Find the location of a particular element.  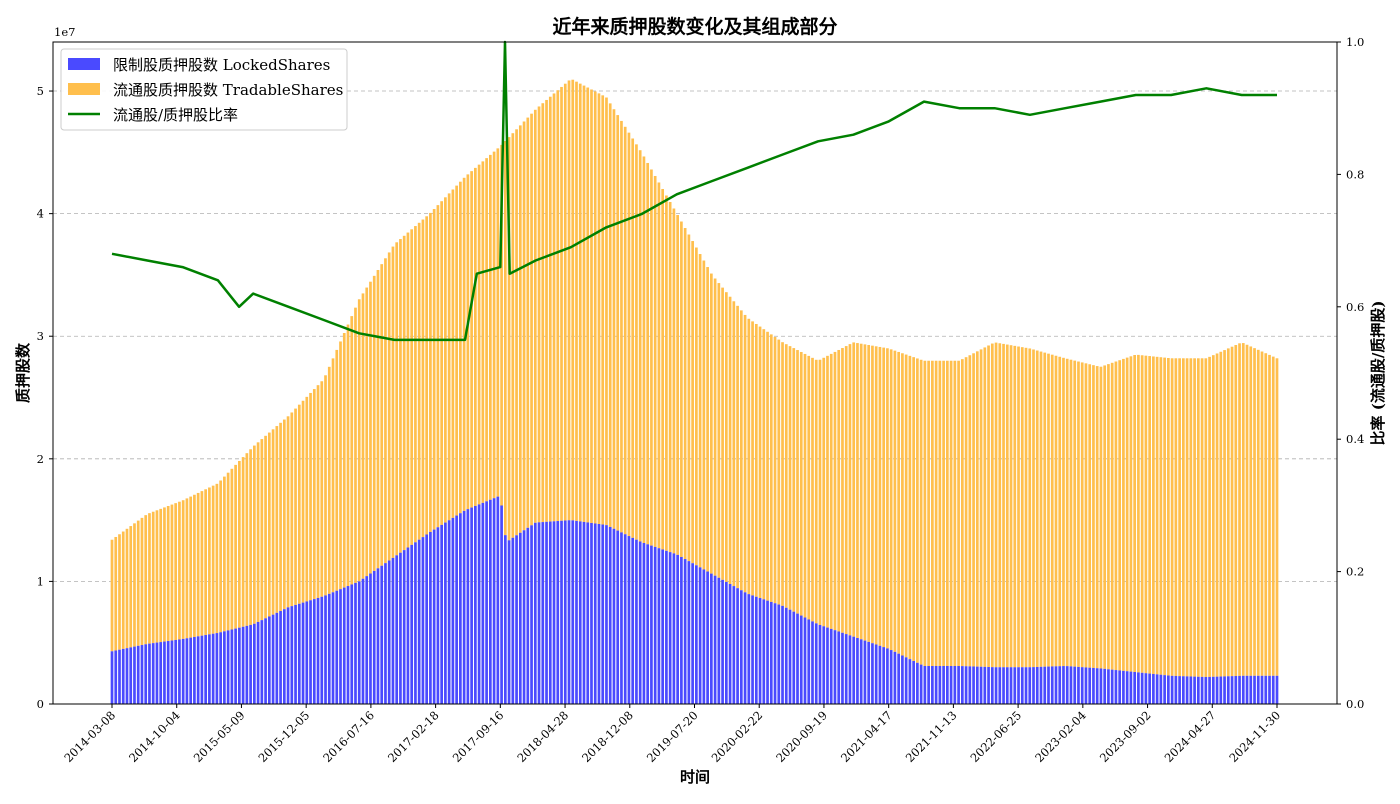

chart-title: 近年来质押股数变化及其组成部分 is located at coordinates (694, 26).